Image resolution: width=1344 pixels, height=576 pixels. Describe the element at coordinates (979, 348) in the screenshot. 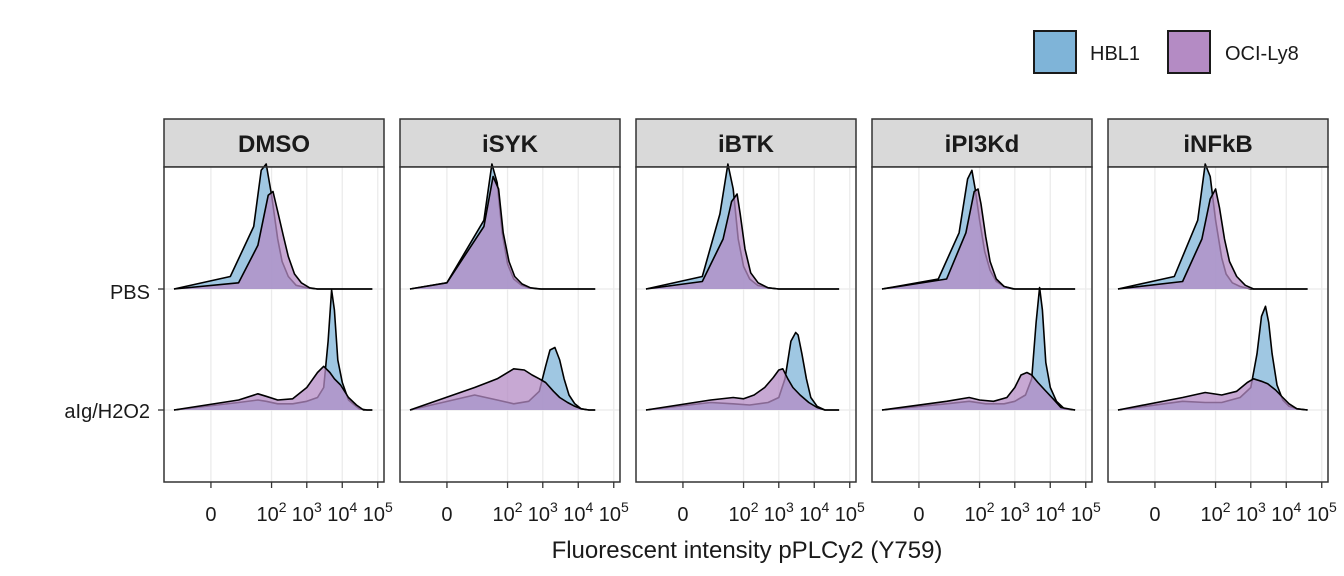

I see `density-fill-hbl1-aig-h2o2-ipi3kd` at that location.